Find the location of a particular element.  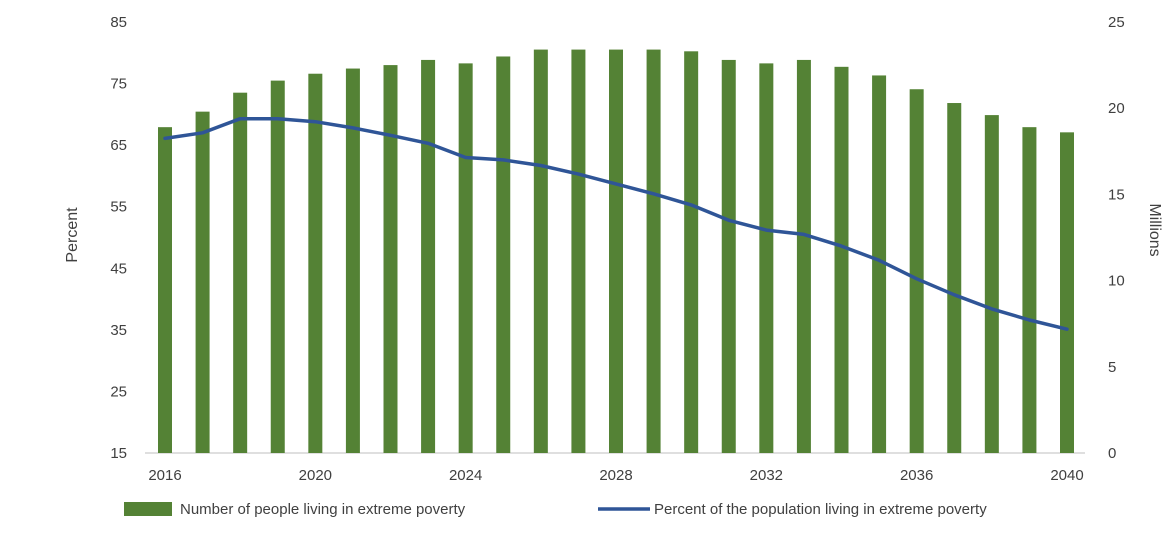

y-right-tick-label: 20 is located at coordinates (1116, 108).